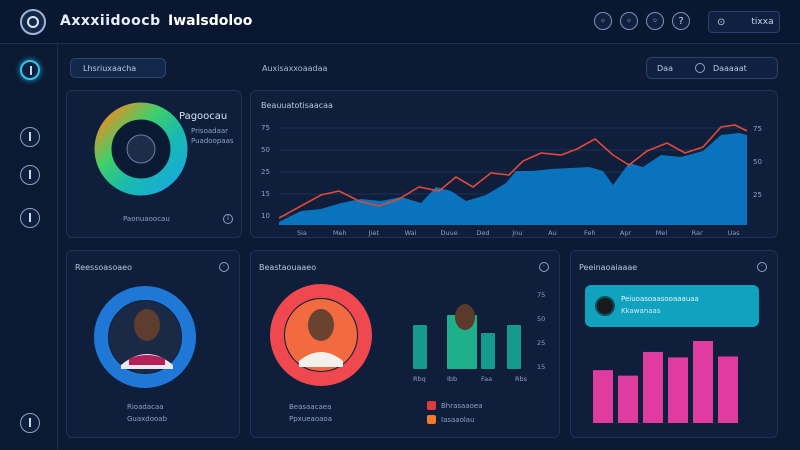 The height and width of the screenshot is (450, 800). Describe the element at coordinates (228, 219) in the screenshot. I see `info-icon: i` at that location.